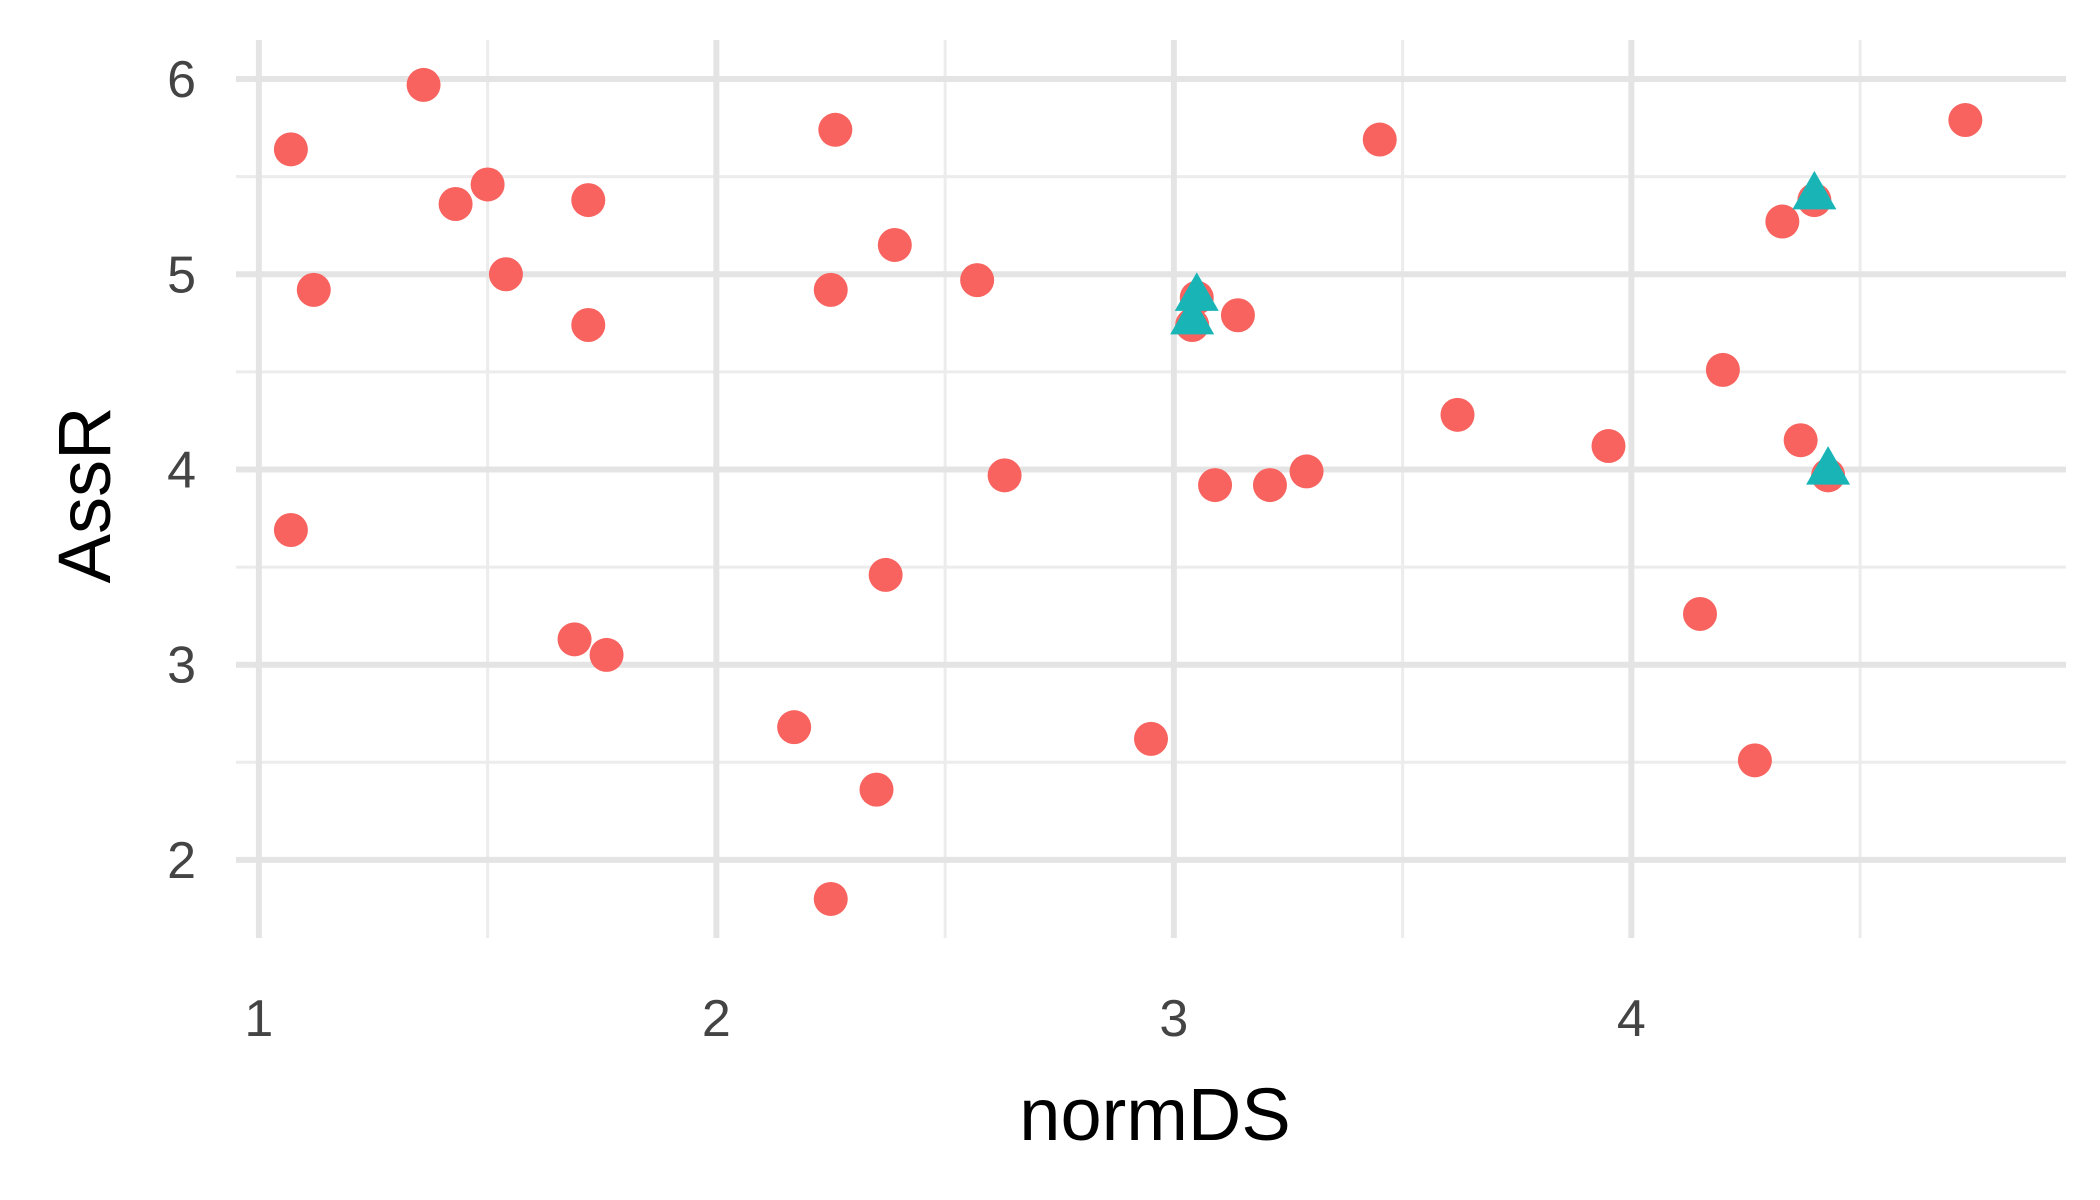 Image resolution: width=2100 pixels, height=1200 pixels. What do you see at coordinates (258, 1019) in the screenshot?
I see `x-tick-label: 1` at bounding box center [258, 1019].